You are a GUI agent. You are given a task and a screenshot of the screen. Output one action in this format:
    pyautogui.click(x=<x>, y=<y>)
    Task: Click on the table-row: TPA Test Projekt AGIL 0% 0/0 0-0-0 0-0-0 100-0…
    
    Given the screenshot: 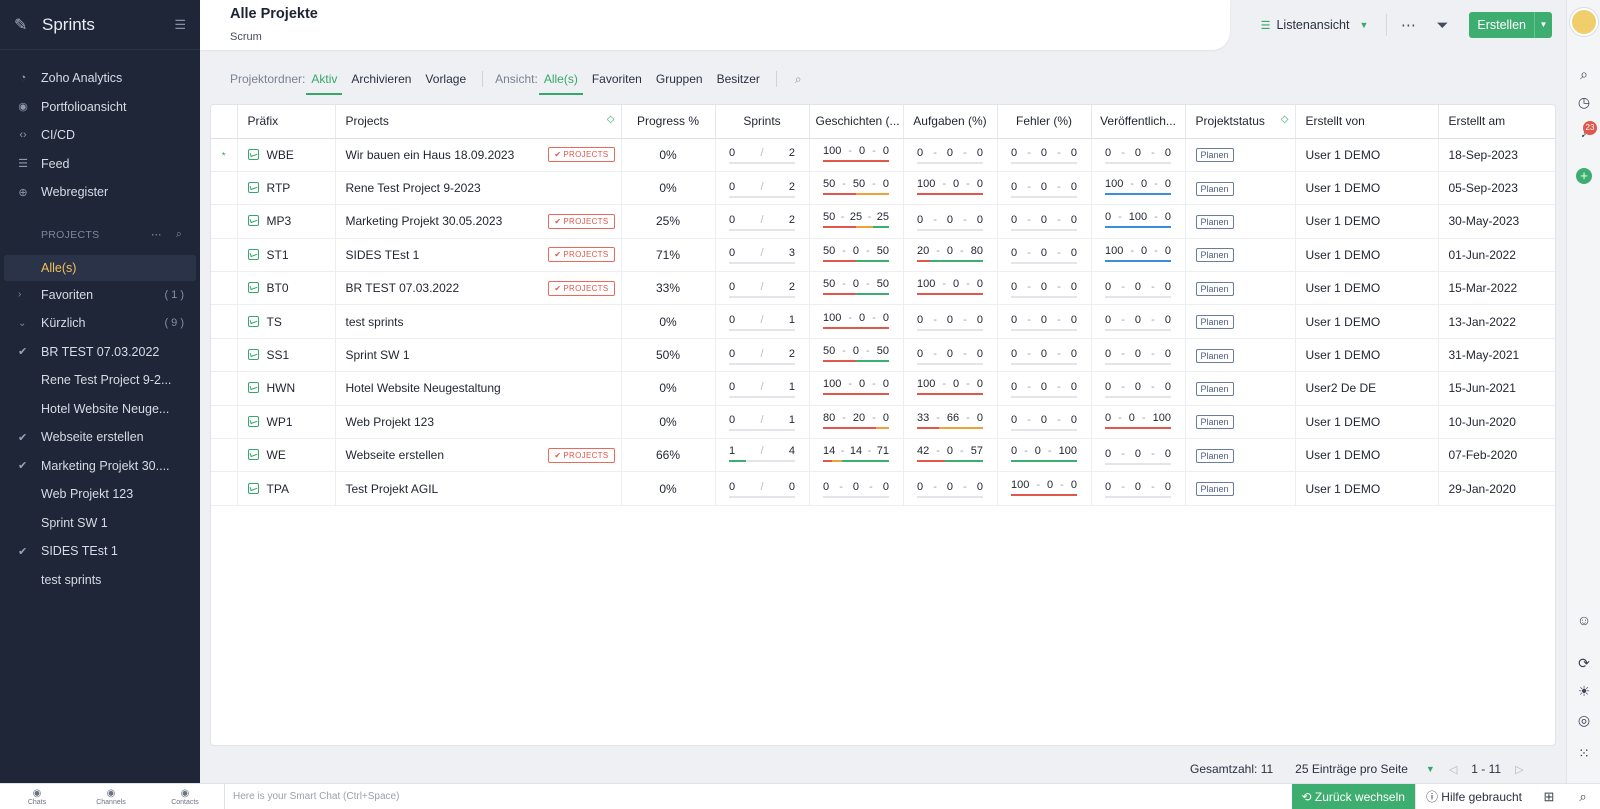 What is the action you would take?
    pyautogui.click(x=883, y=488)
    